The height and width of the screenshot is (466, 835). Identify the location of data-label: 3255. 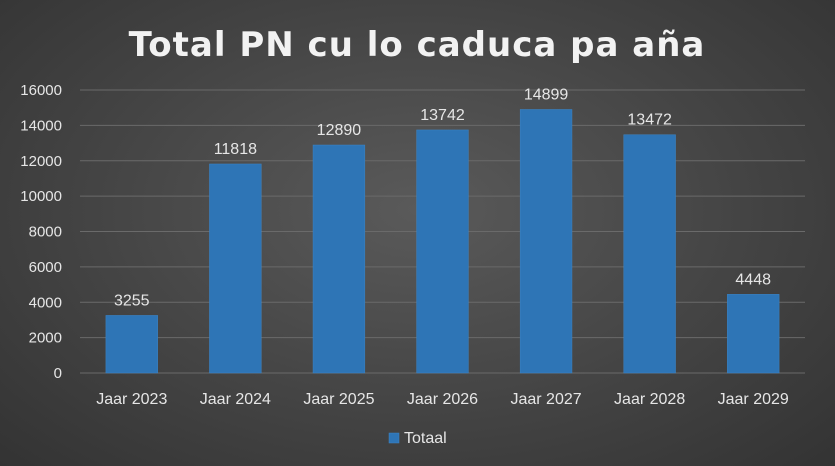
(132, 300).